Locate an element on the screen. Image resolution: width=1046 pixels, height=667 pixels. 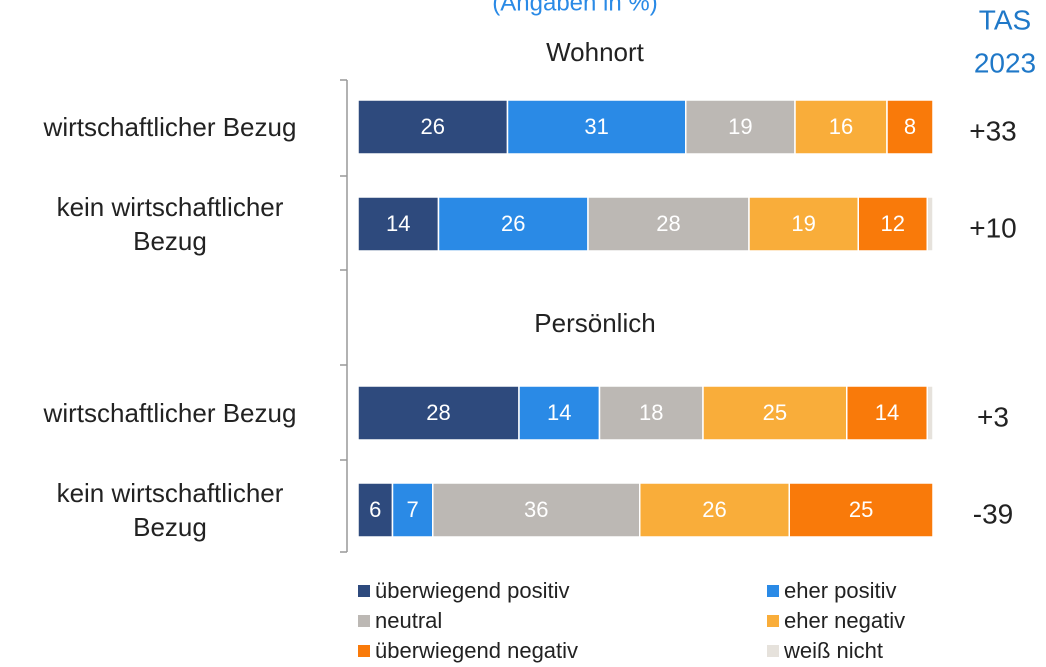
data-label: 8 is located at coordinates (910, 126).